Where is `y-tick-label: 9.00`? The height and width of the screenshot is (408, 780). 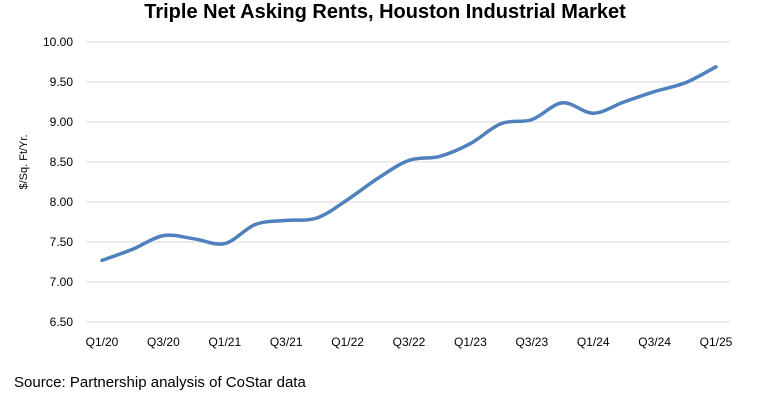 y-tick-label: 9.00 is located at coordinates (62, 122).